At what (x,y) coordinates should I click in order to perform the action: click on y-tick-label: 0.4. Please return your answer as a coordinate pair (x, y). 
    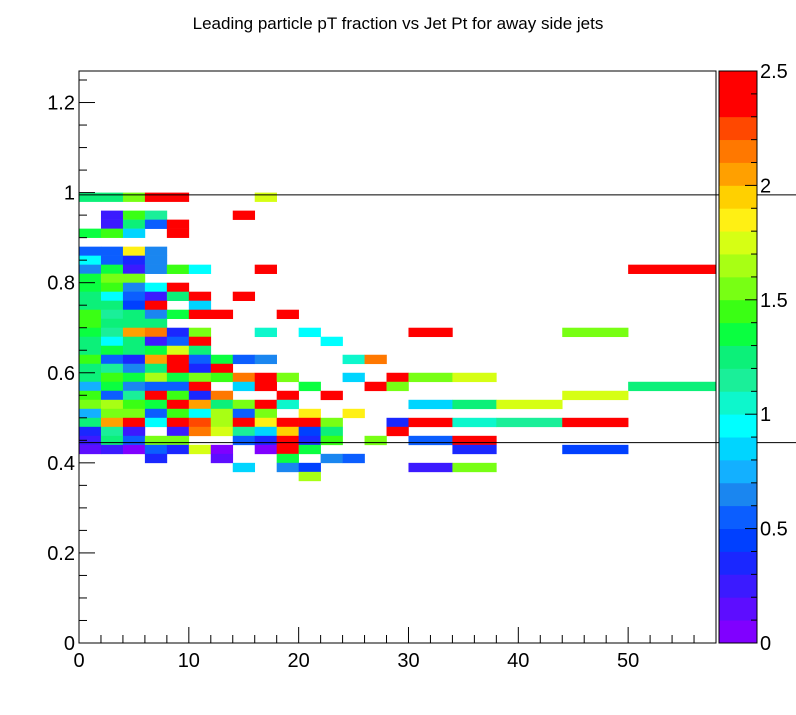
    Looking at the image, I should click on (61, 464).